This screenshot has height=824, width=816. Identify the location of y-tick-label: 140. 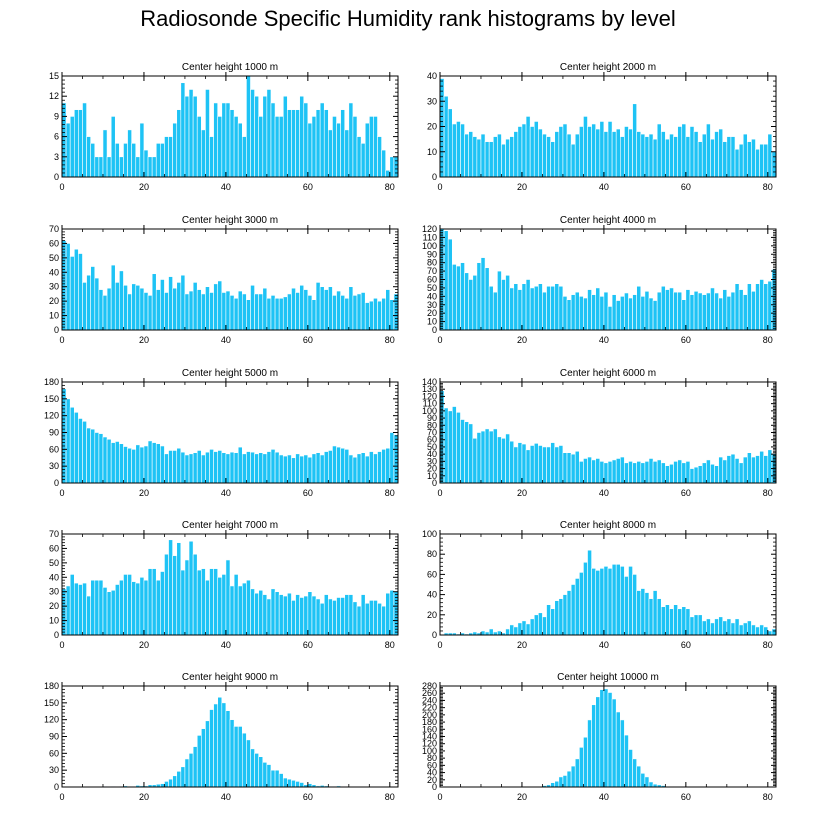
(429, 382).